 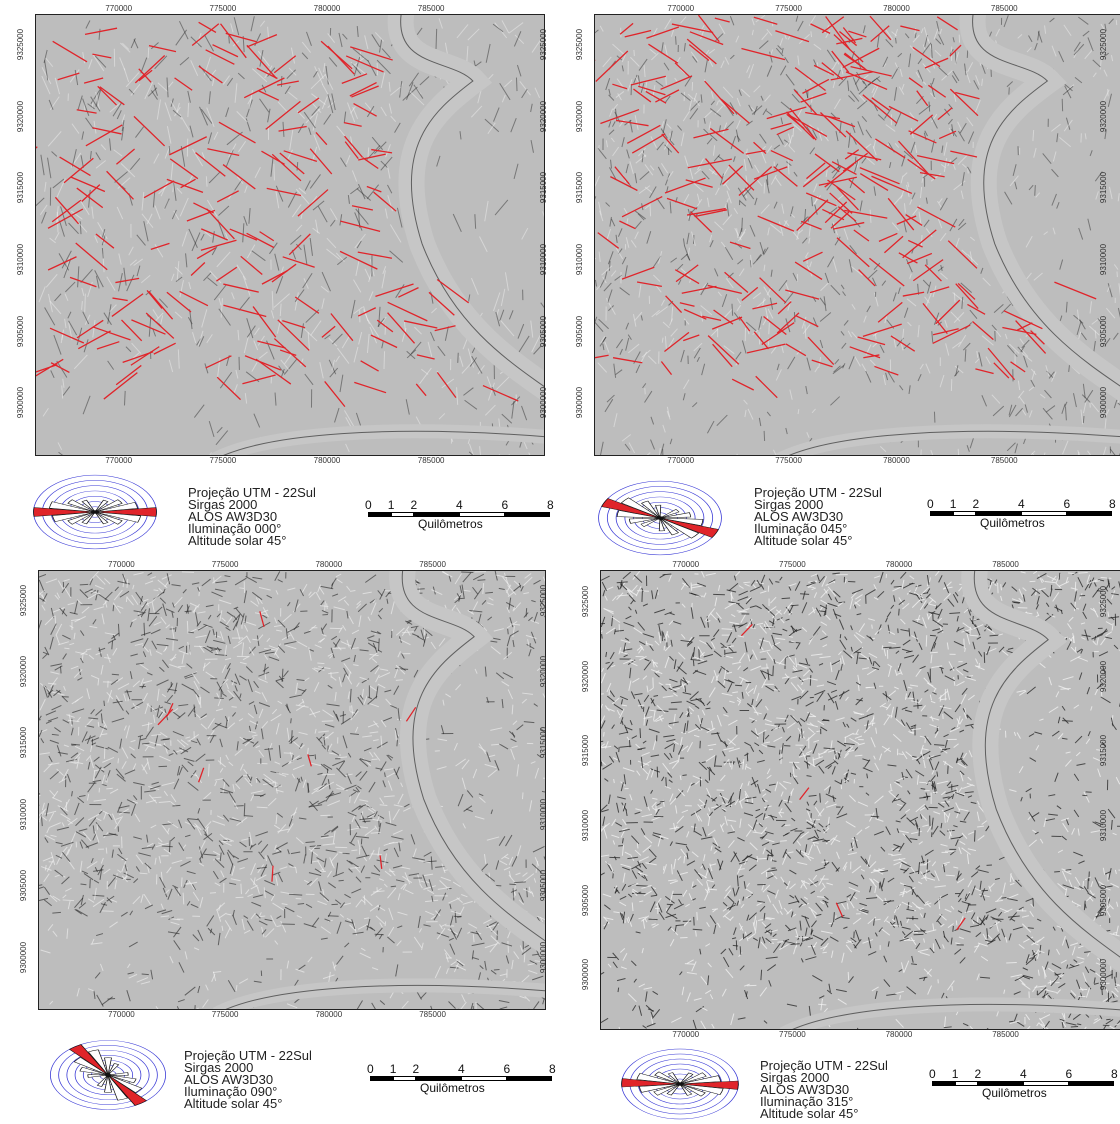 What do you see at coordinates (805, 1089) in the screenshot?
I see `legend-line: ALOS AW3D30` at bounding box center [805, 1089].